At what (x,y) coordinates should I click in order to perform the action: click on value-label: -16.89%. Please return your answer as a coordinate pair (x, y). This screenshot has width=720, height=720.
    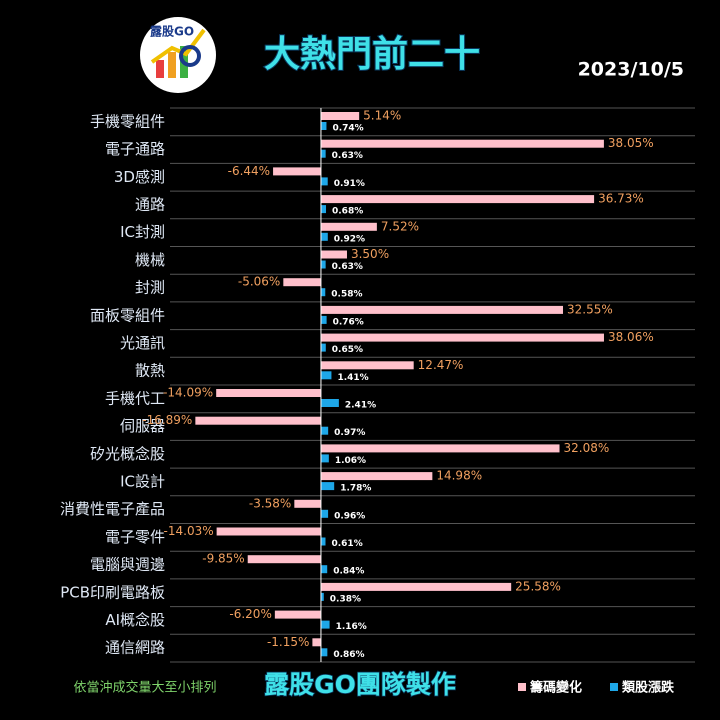
    Looking at the image, I should click on (167, 420).